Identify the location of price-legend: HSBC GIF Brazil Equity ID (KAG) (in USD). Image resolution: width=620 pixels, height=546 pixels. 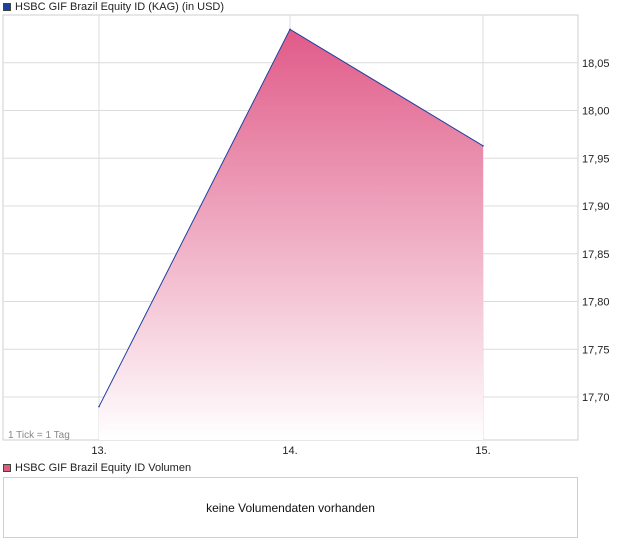
(113, 7).